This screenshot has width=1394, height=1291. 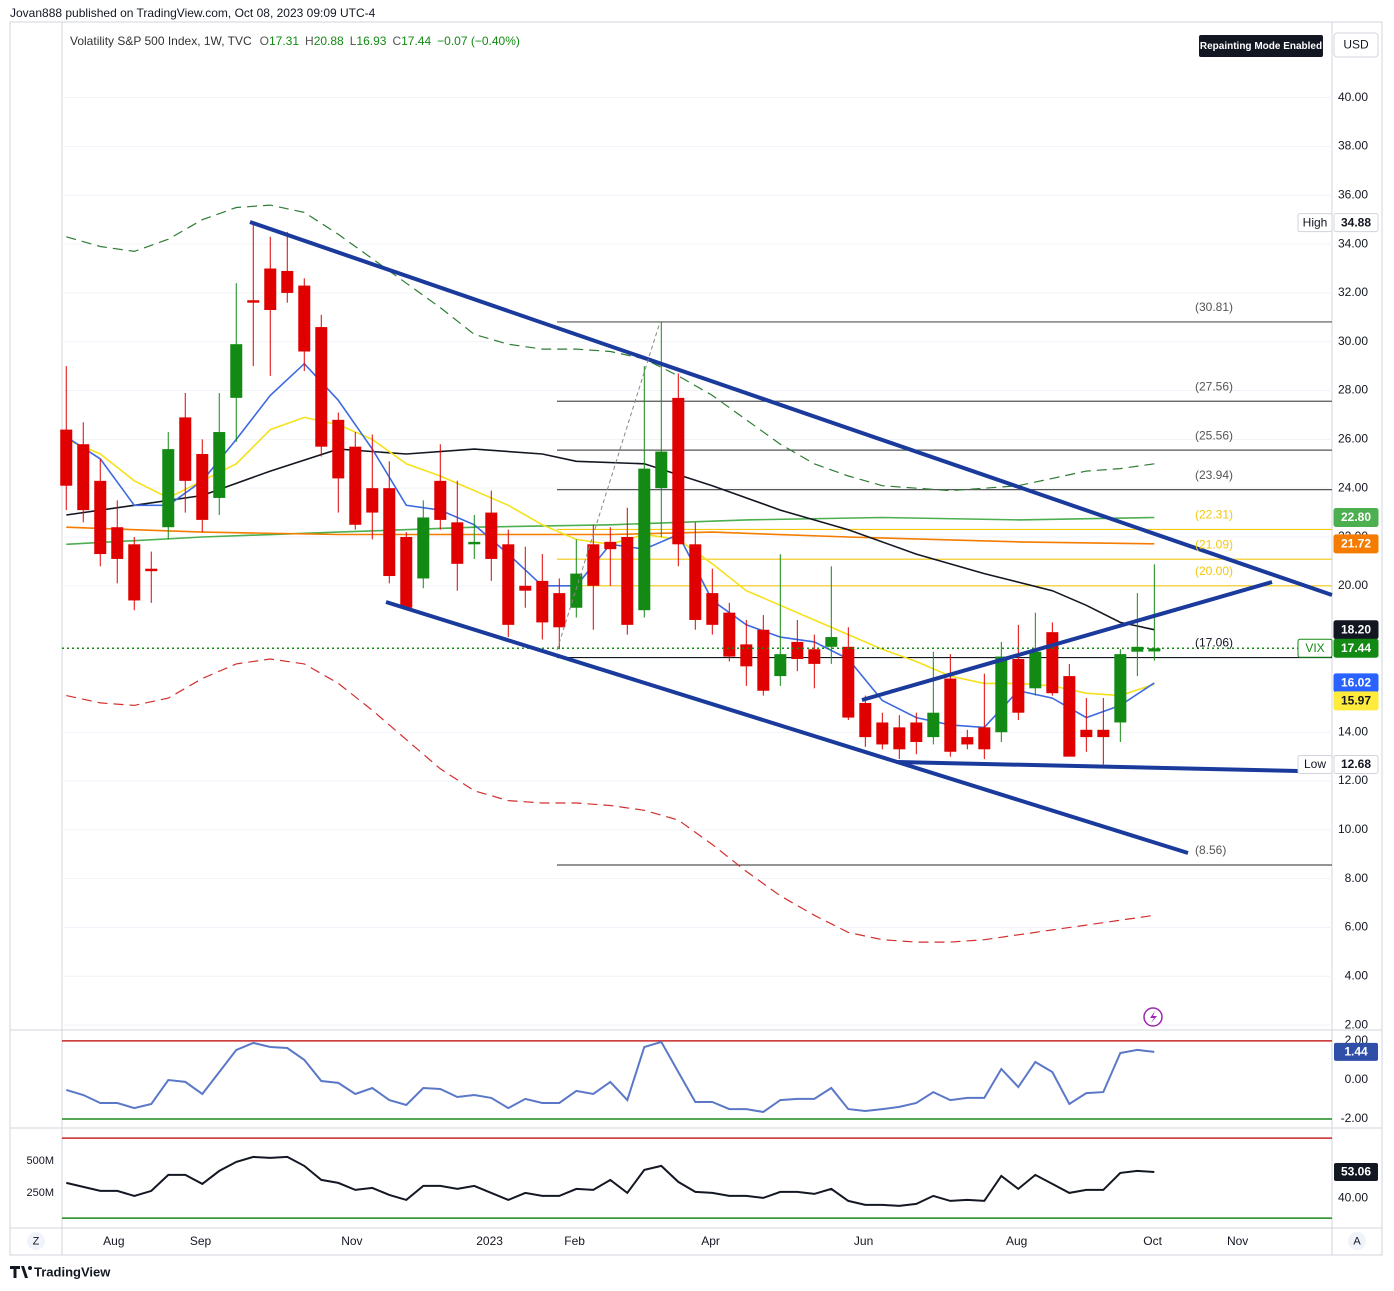 I want to click on fib-label: (25.56), so click(x=1214, y=435).